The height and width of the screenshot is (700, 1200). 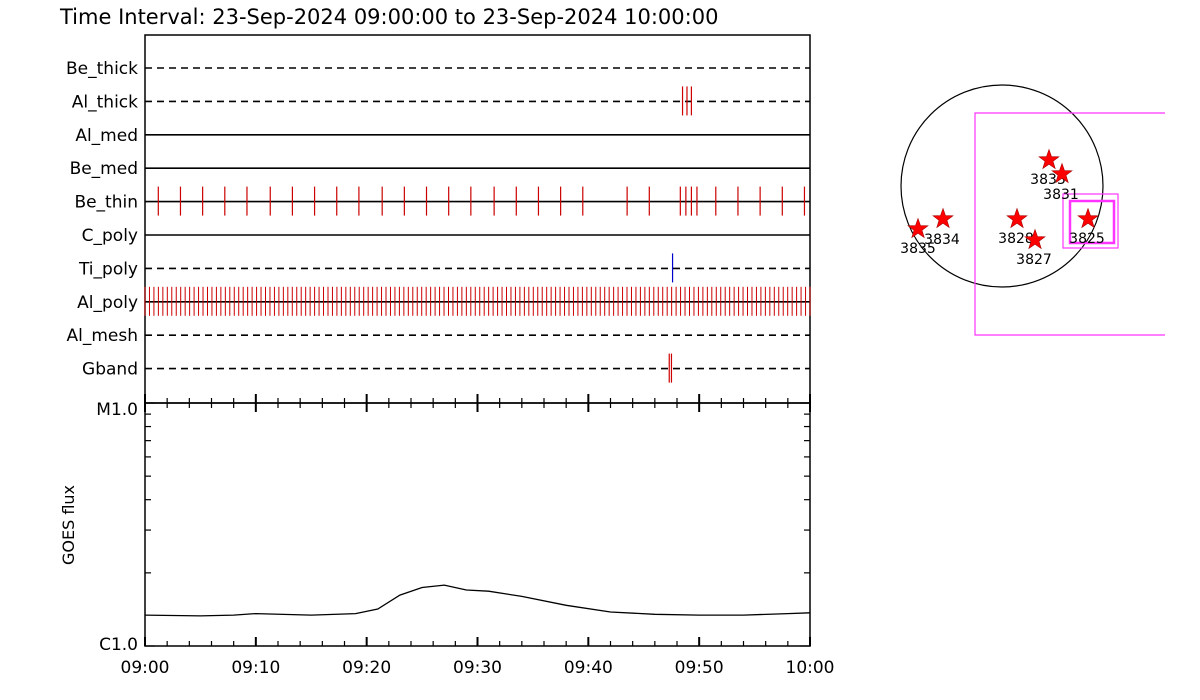 I want to click on region-label: 3833, so click(x=1048, y=180).